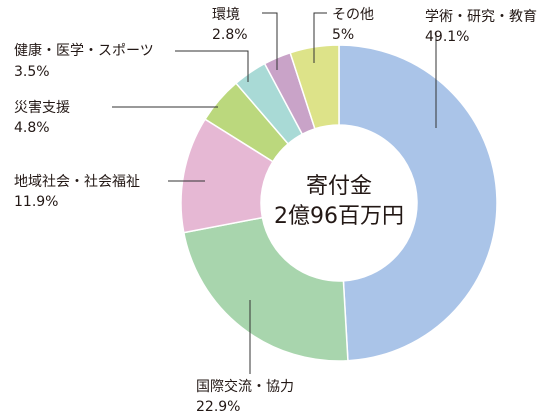  I want to click on label-value-international-exchange: 22.9%, so click(218, 407).